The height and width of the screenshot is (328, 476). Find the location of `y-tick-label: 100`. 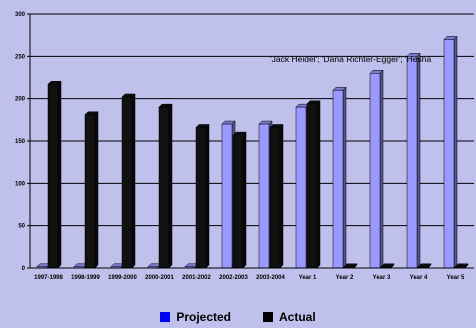

y-tick-label: 100 is located at coordinates (20, 184).